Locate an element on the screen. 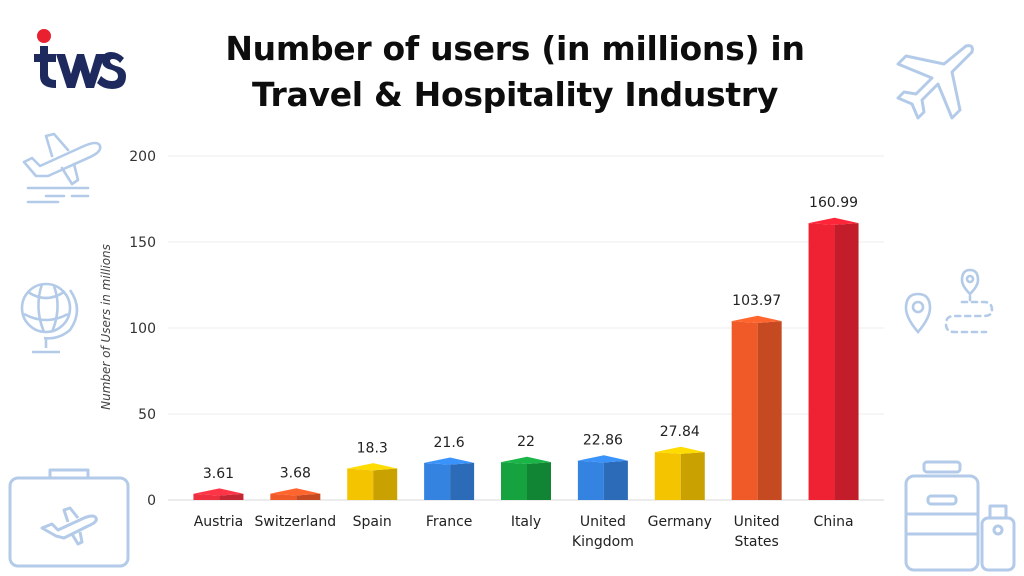 The image size is (1024, 576). bar: 27.84 is located at coordinates (679, 462).